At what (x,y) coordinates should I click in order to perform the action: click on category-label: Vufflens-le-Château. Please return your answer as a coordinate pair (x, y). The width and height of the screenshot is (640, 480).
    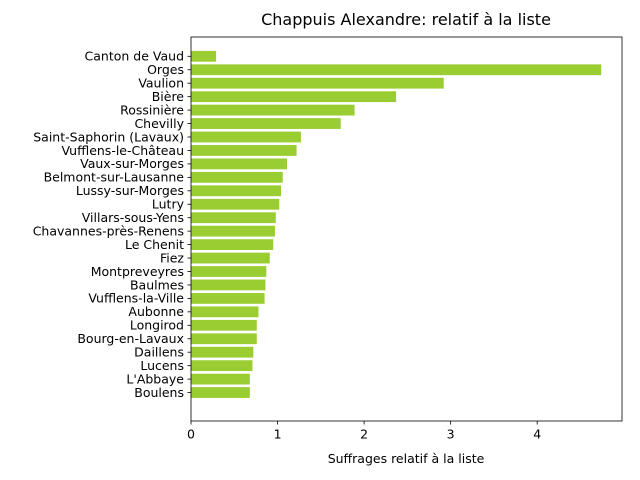
    Looking at the image, I should click on (122, 150).